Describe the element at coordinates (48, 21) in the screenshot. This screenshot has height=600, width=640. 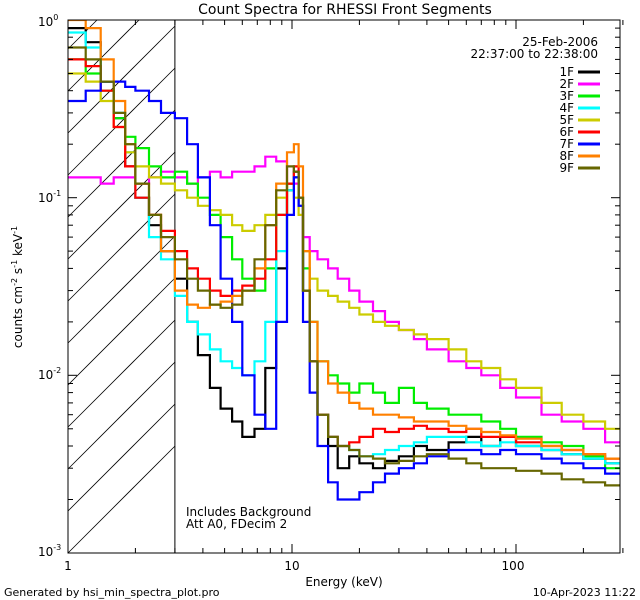
I see `y-tick-label-1e0: 10⁰` at that location.